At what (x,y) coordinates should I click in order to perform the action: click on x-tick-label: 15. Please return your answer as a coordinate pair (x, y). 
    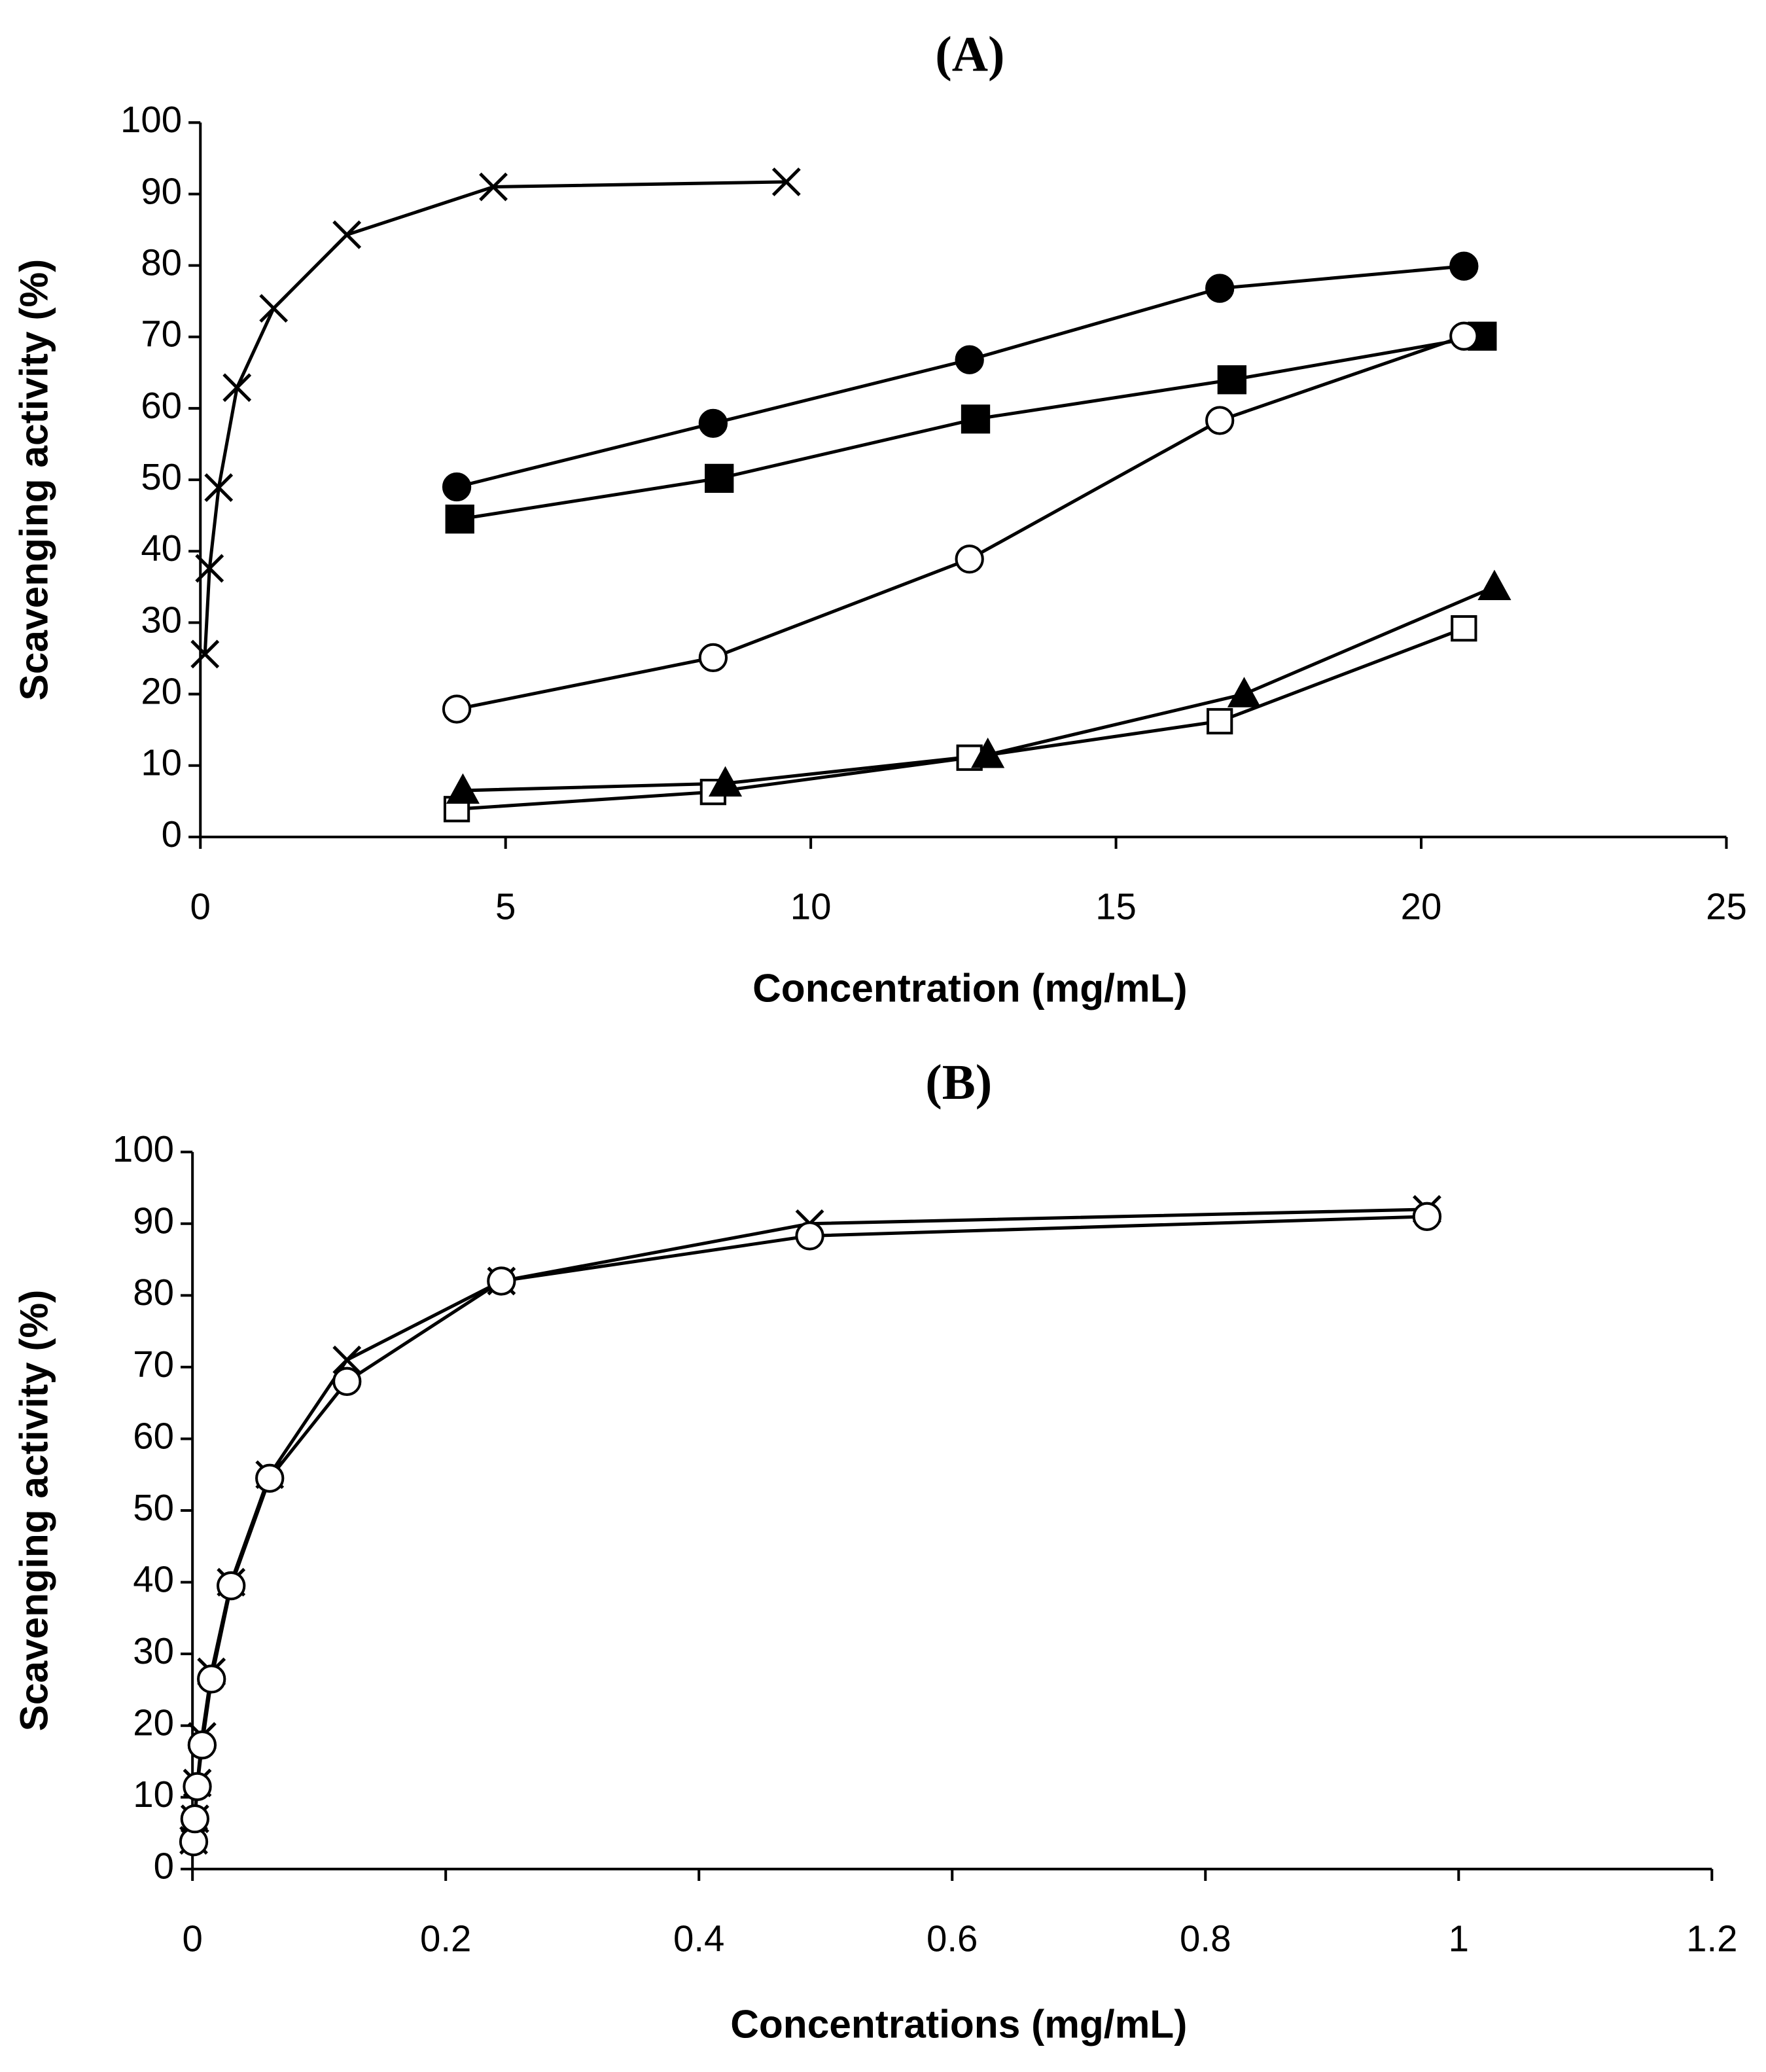
    Looking at the image, I should click on (1116, 906).